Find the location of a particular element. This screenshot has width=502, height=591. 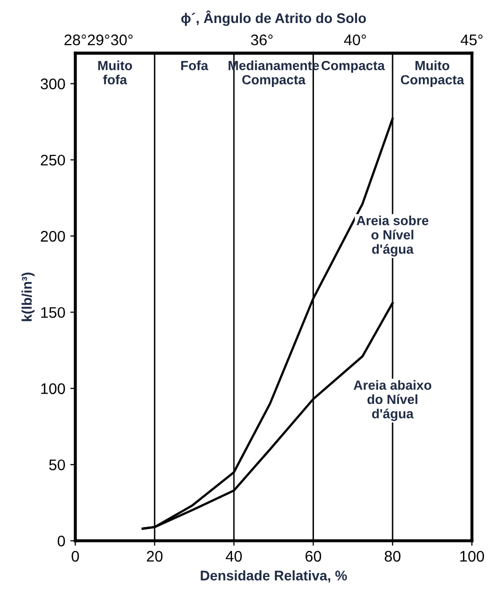

x2-tick-label: 45° is located at coordinates (471, 40).